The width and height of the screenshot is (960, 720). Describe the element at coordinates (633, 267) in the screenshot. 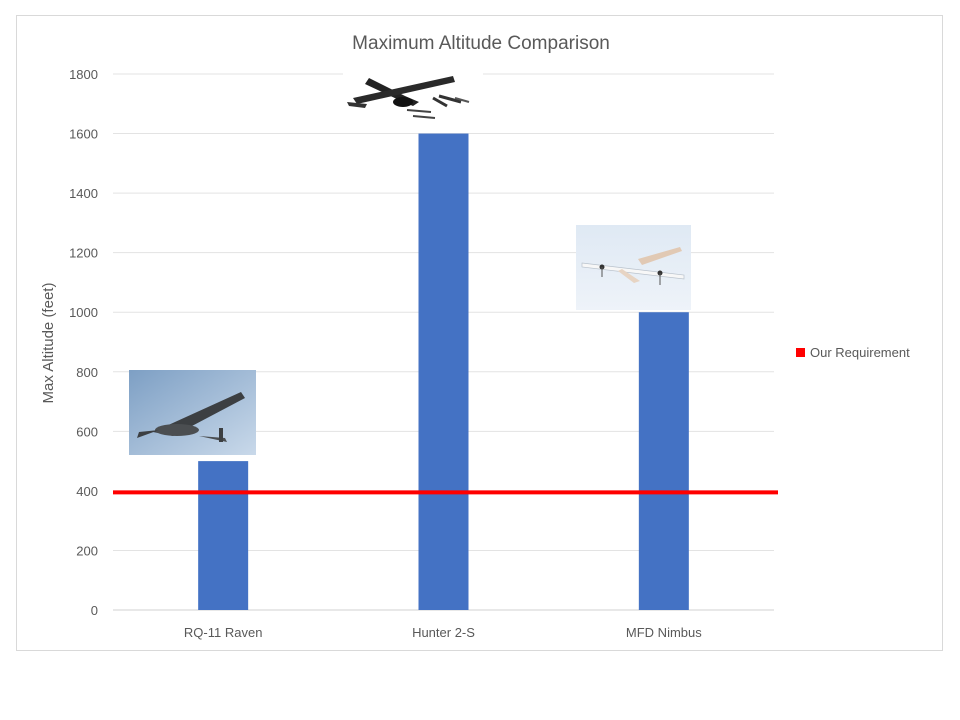

I see `nimbus-photo` at that location.